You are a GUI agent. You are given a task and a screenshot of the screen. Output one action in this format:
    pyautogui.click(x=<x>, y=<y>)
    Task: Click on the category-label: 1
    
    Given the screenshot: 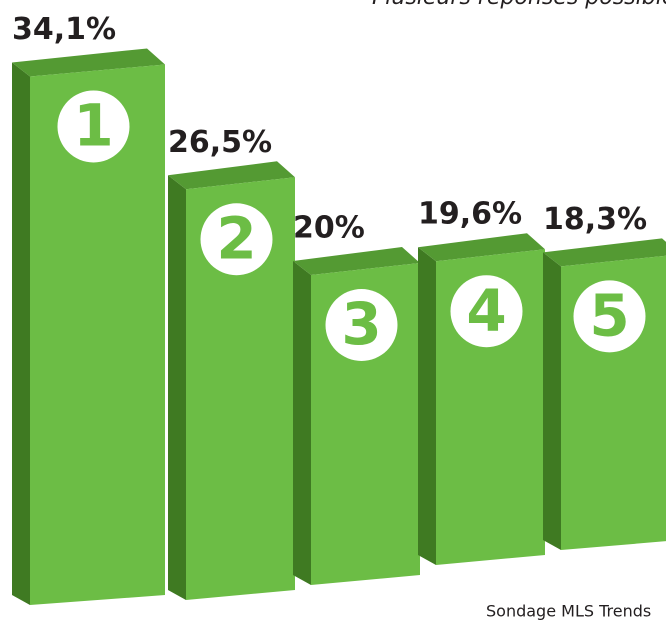 What is the action you would take?
    pyautogui.click(x=93, y=126)
    